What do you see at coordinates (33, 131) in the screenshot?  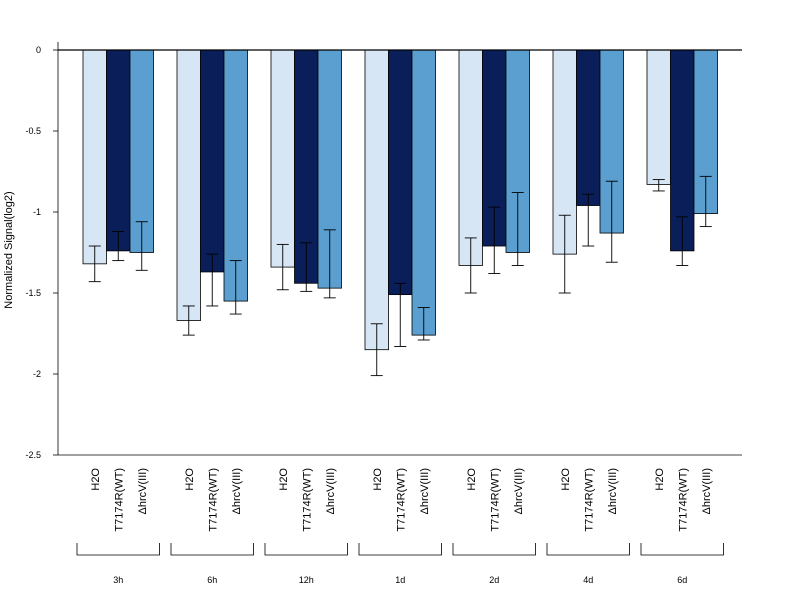 I see `y-tick-label: -0.5` at bounding box center [33, 131].